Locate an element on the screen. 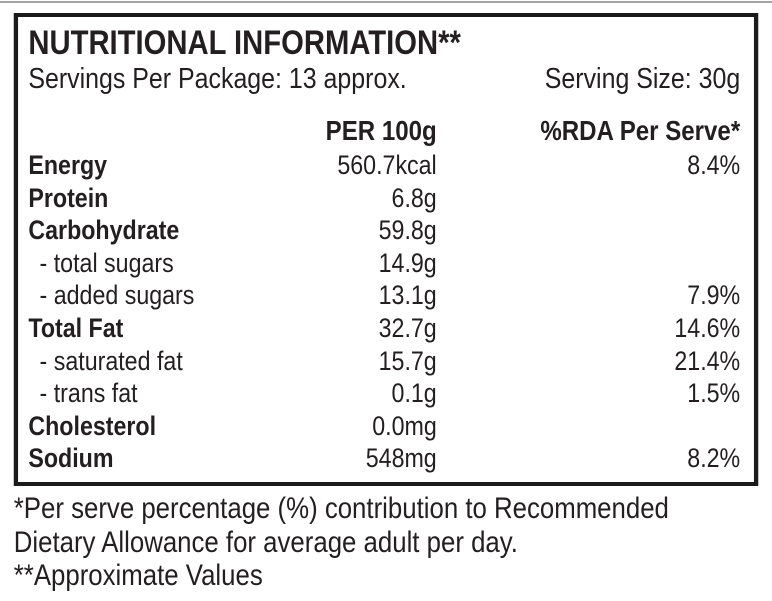 The image size is (772, 601). table-row: Energy 560.7kcal 8.4% is located at coordinates (384, 165).